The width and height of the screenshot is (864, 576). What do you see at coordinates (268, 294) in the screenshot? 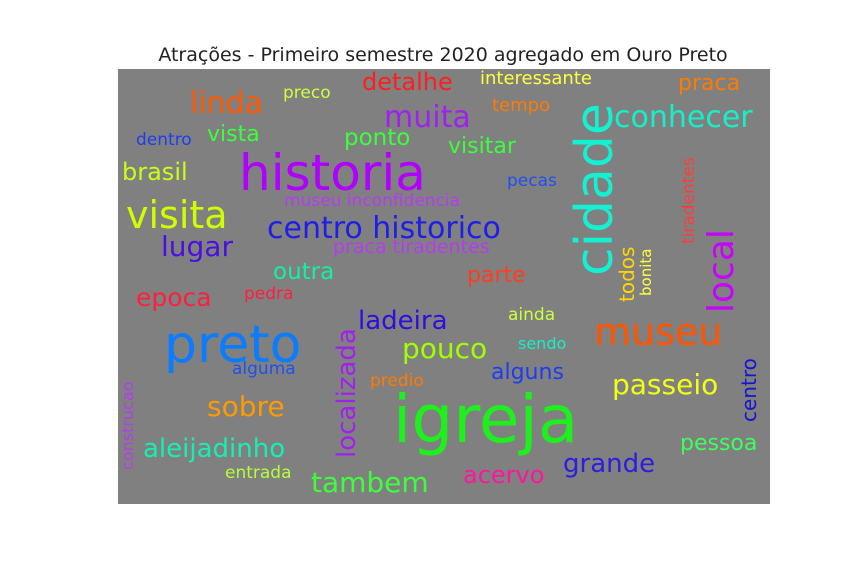
I see `word-pedra: pedra` at bounding box center [268, 294].